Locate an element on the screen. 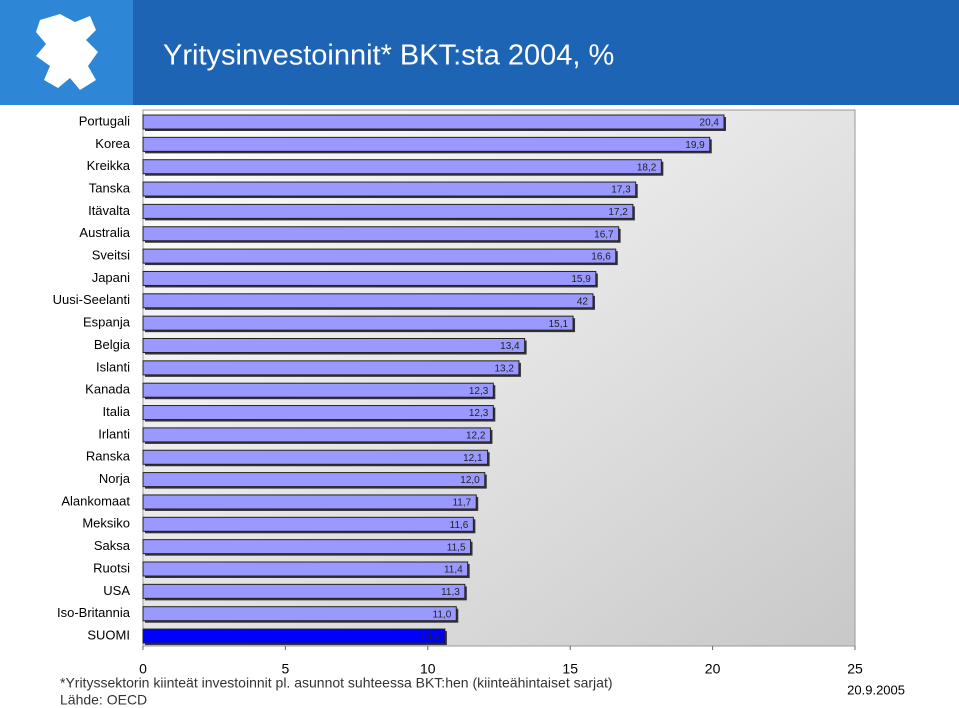  y-tick-label: Alankomaat is located at coordinates (95, 500).